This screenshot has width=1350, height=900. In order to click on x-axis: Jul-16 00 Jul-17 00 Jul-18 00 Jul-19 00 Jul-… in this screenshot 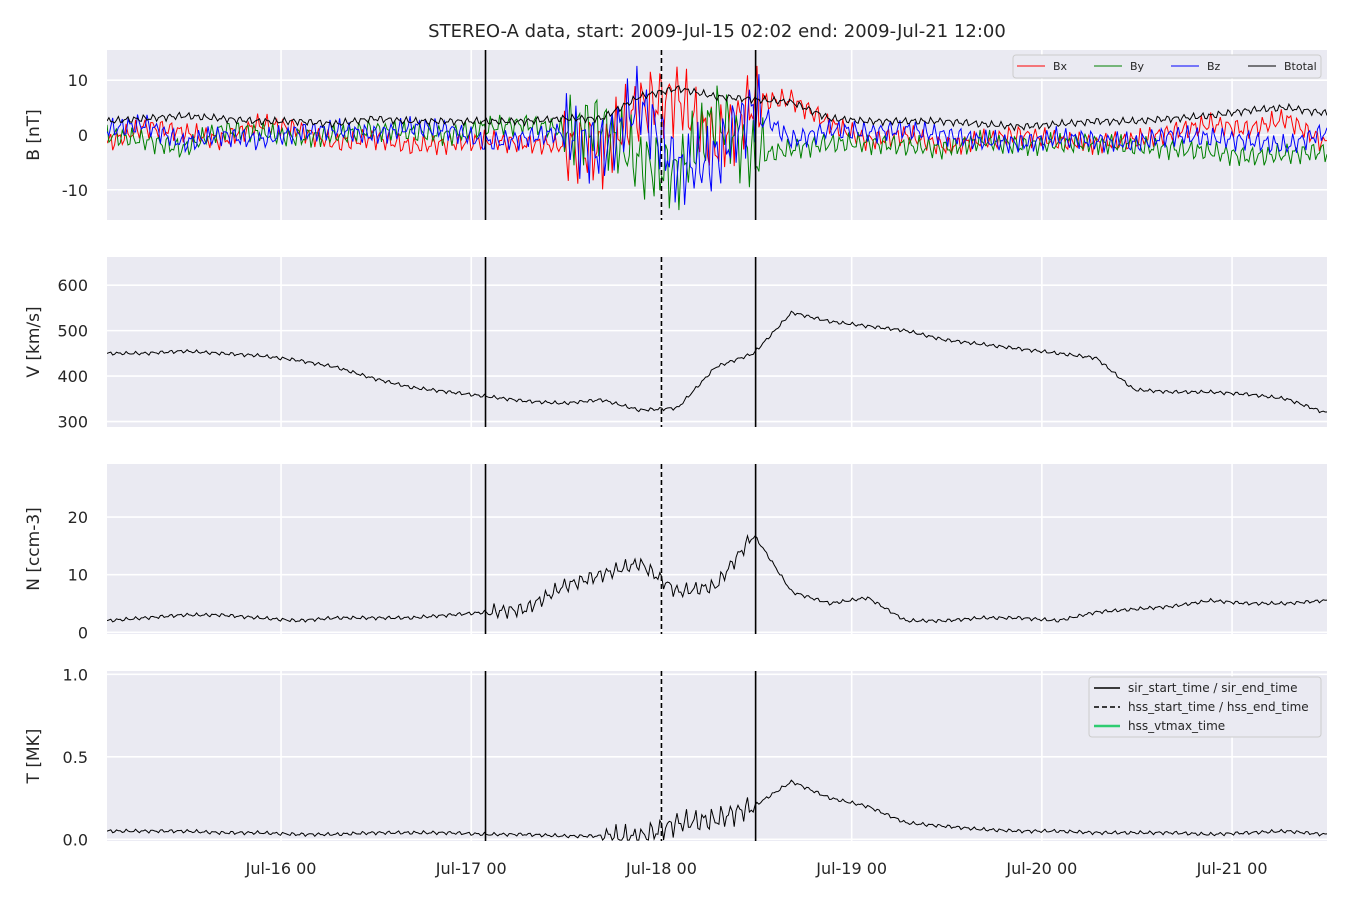, I will do `click(756, 868)`.